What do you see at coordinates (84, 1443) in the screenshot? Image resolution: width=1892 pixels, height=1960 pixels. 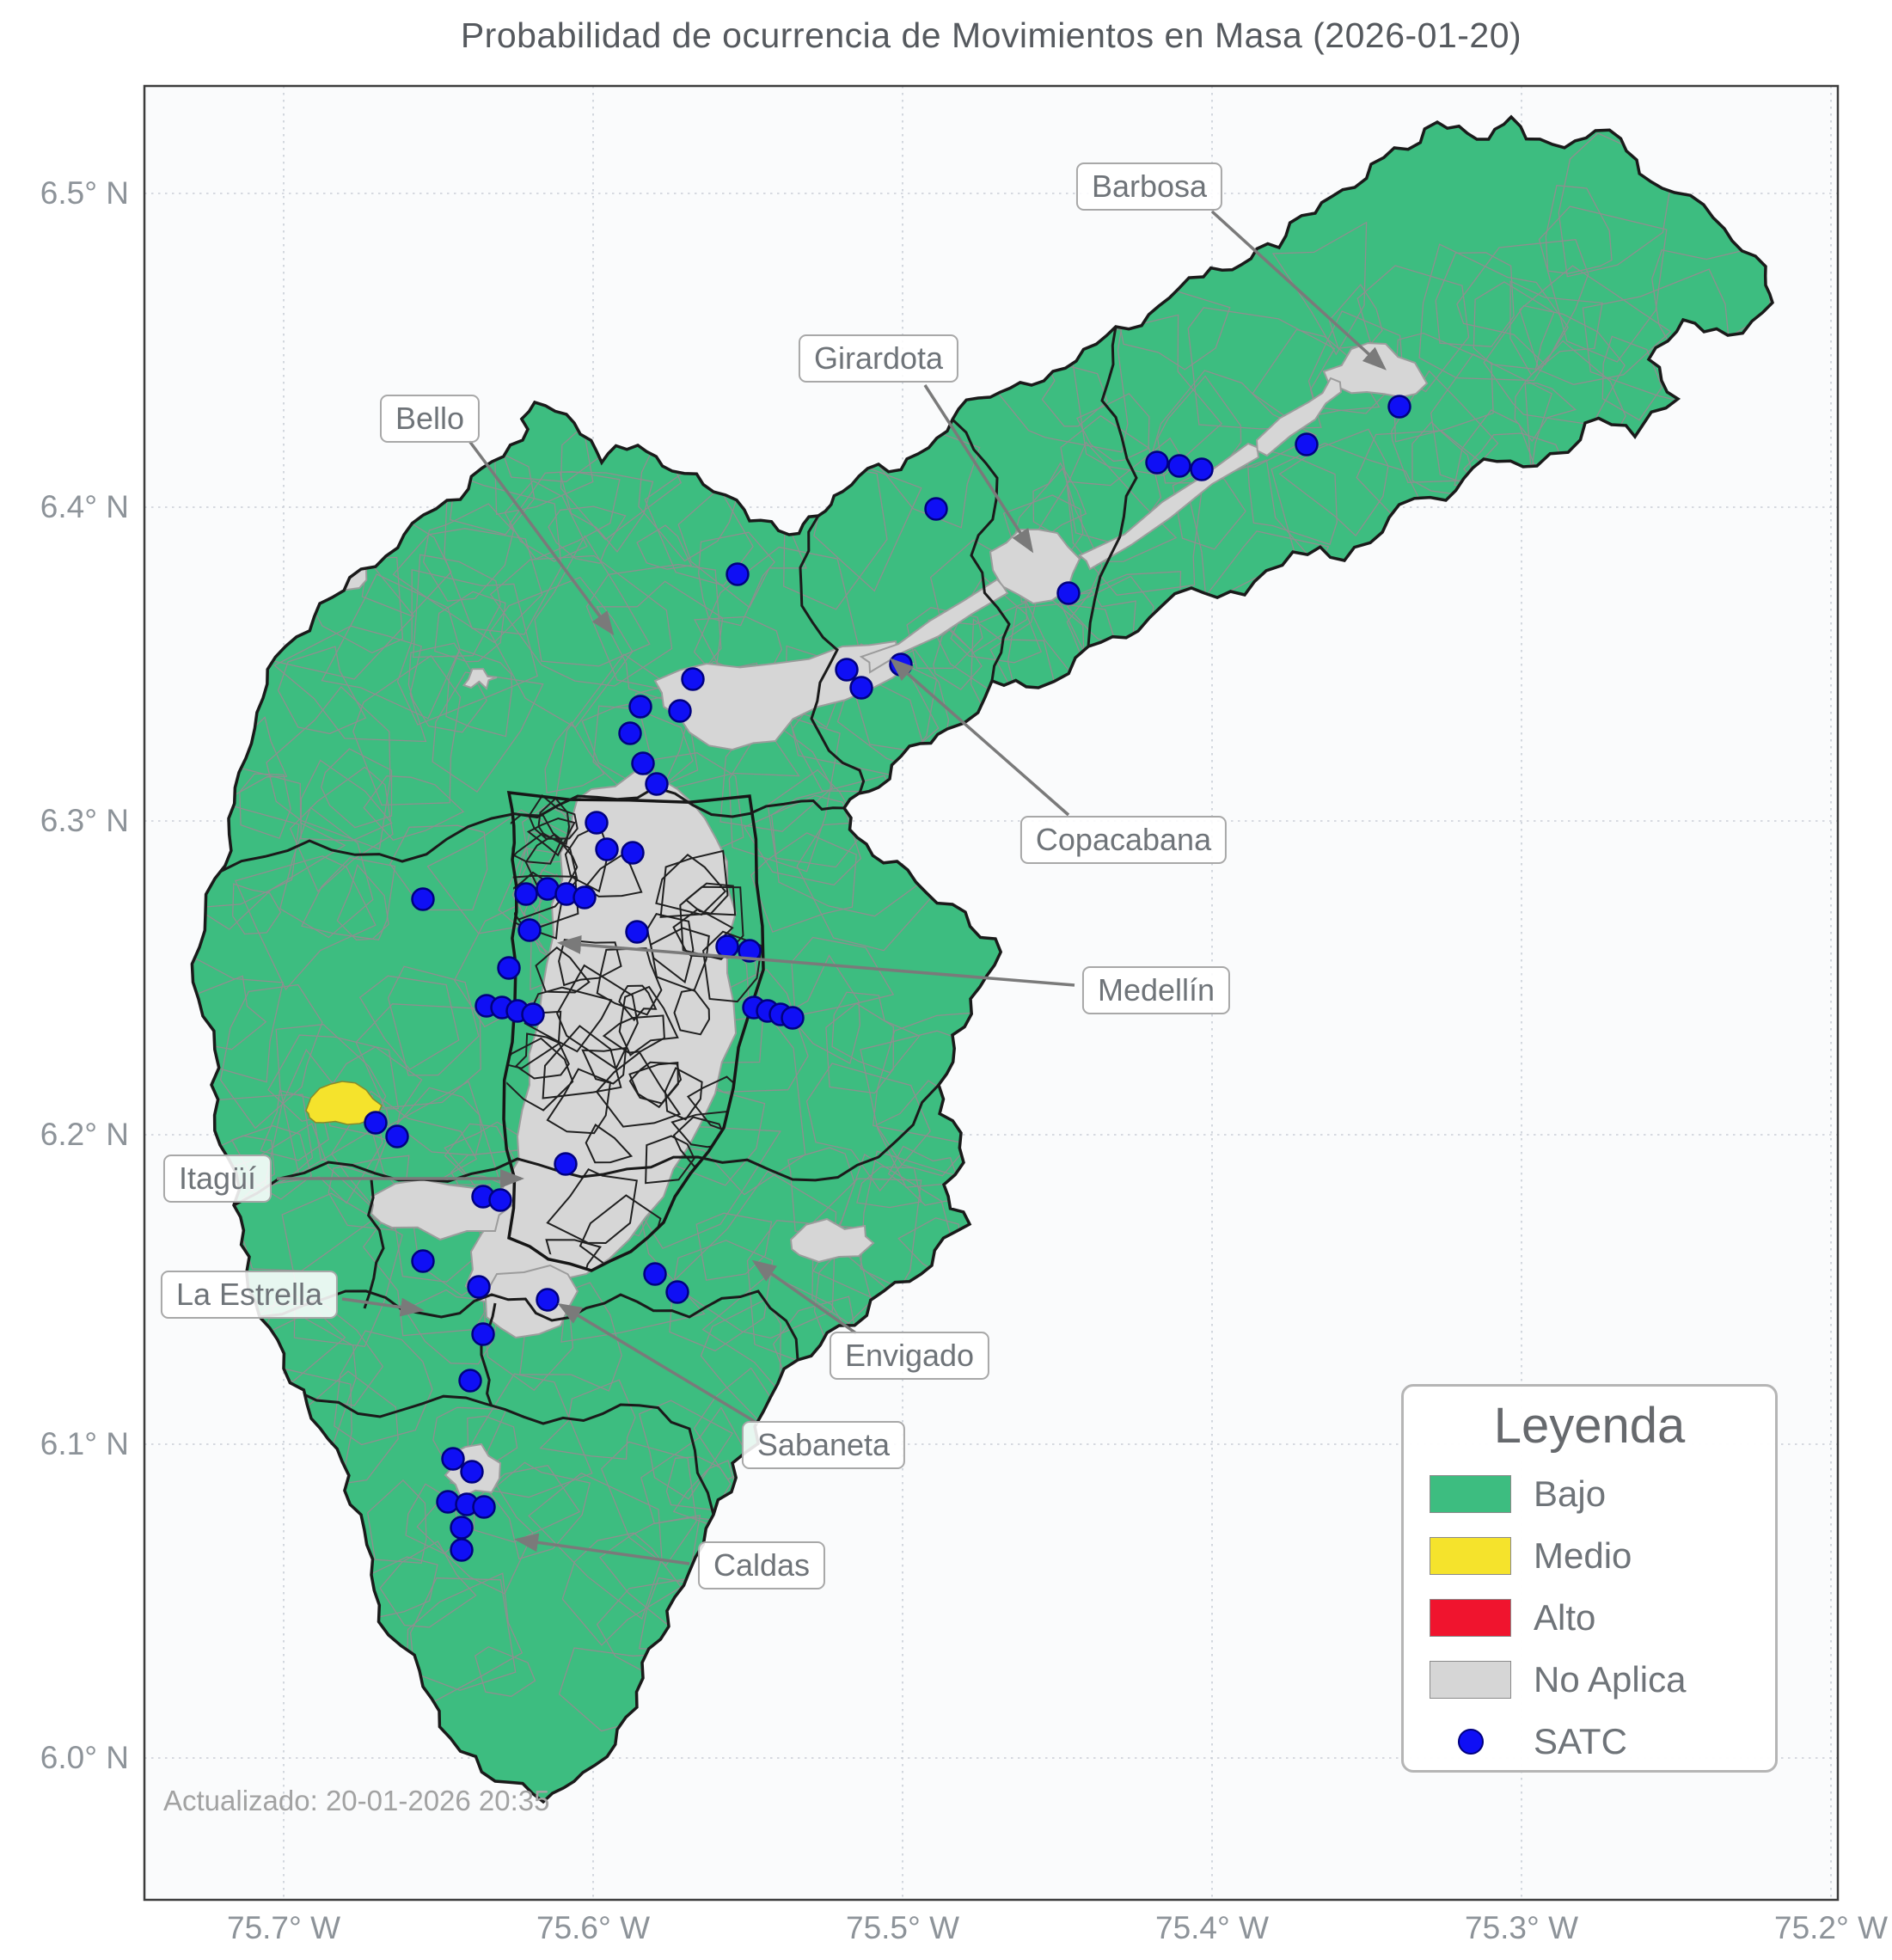 I see `y-tick-label: 6.1° N` at bounding box center [84, 1443].